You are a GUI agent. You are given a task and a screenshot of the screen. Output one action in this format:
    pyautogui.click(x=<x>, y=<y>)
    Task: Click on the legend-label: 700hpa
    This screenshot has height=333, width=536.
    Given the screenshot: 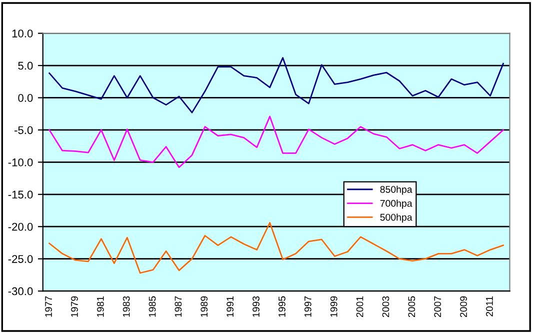 What is the action you would take?
    pyautogui.click(x=396, y=204)
    